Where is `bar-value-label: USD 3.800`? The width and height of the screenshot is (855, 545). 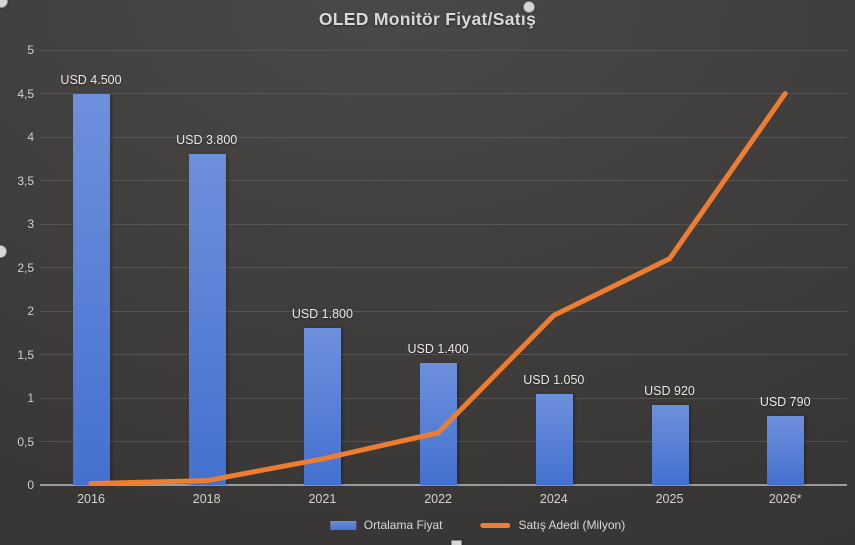
bar-value-label: USD 3.800 is located at coordinates (207, 140).